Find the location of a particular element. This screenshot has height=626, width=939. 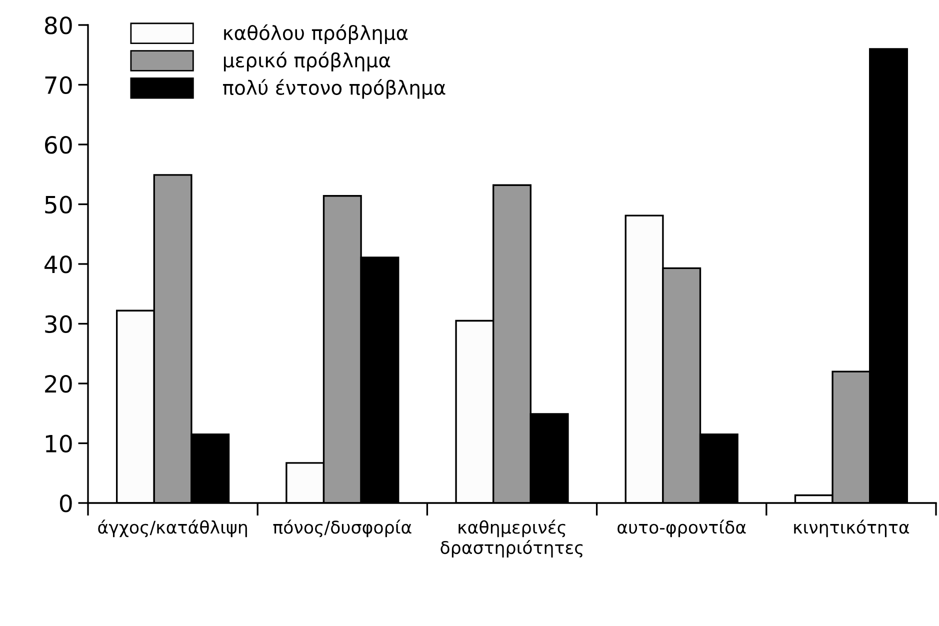

y-tick-label: 40 is located at coordinates (58, 264).